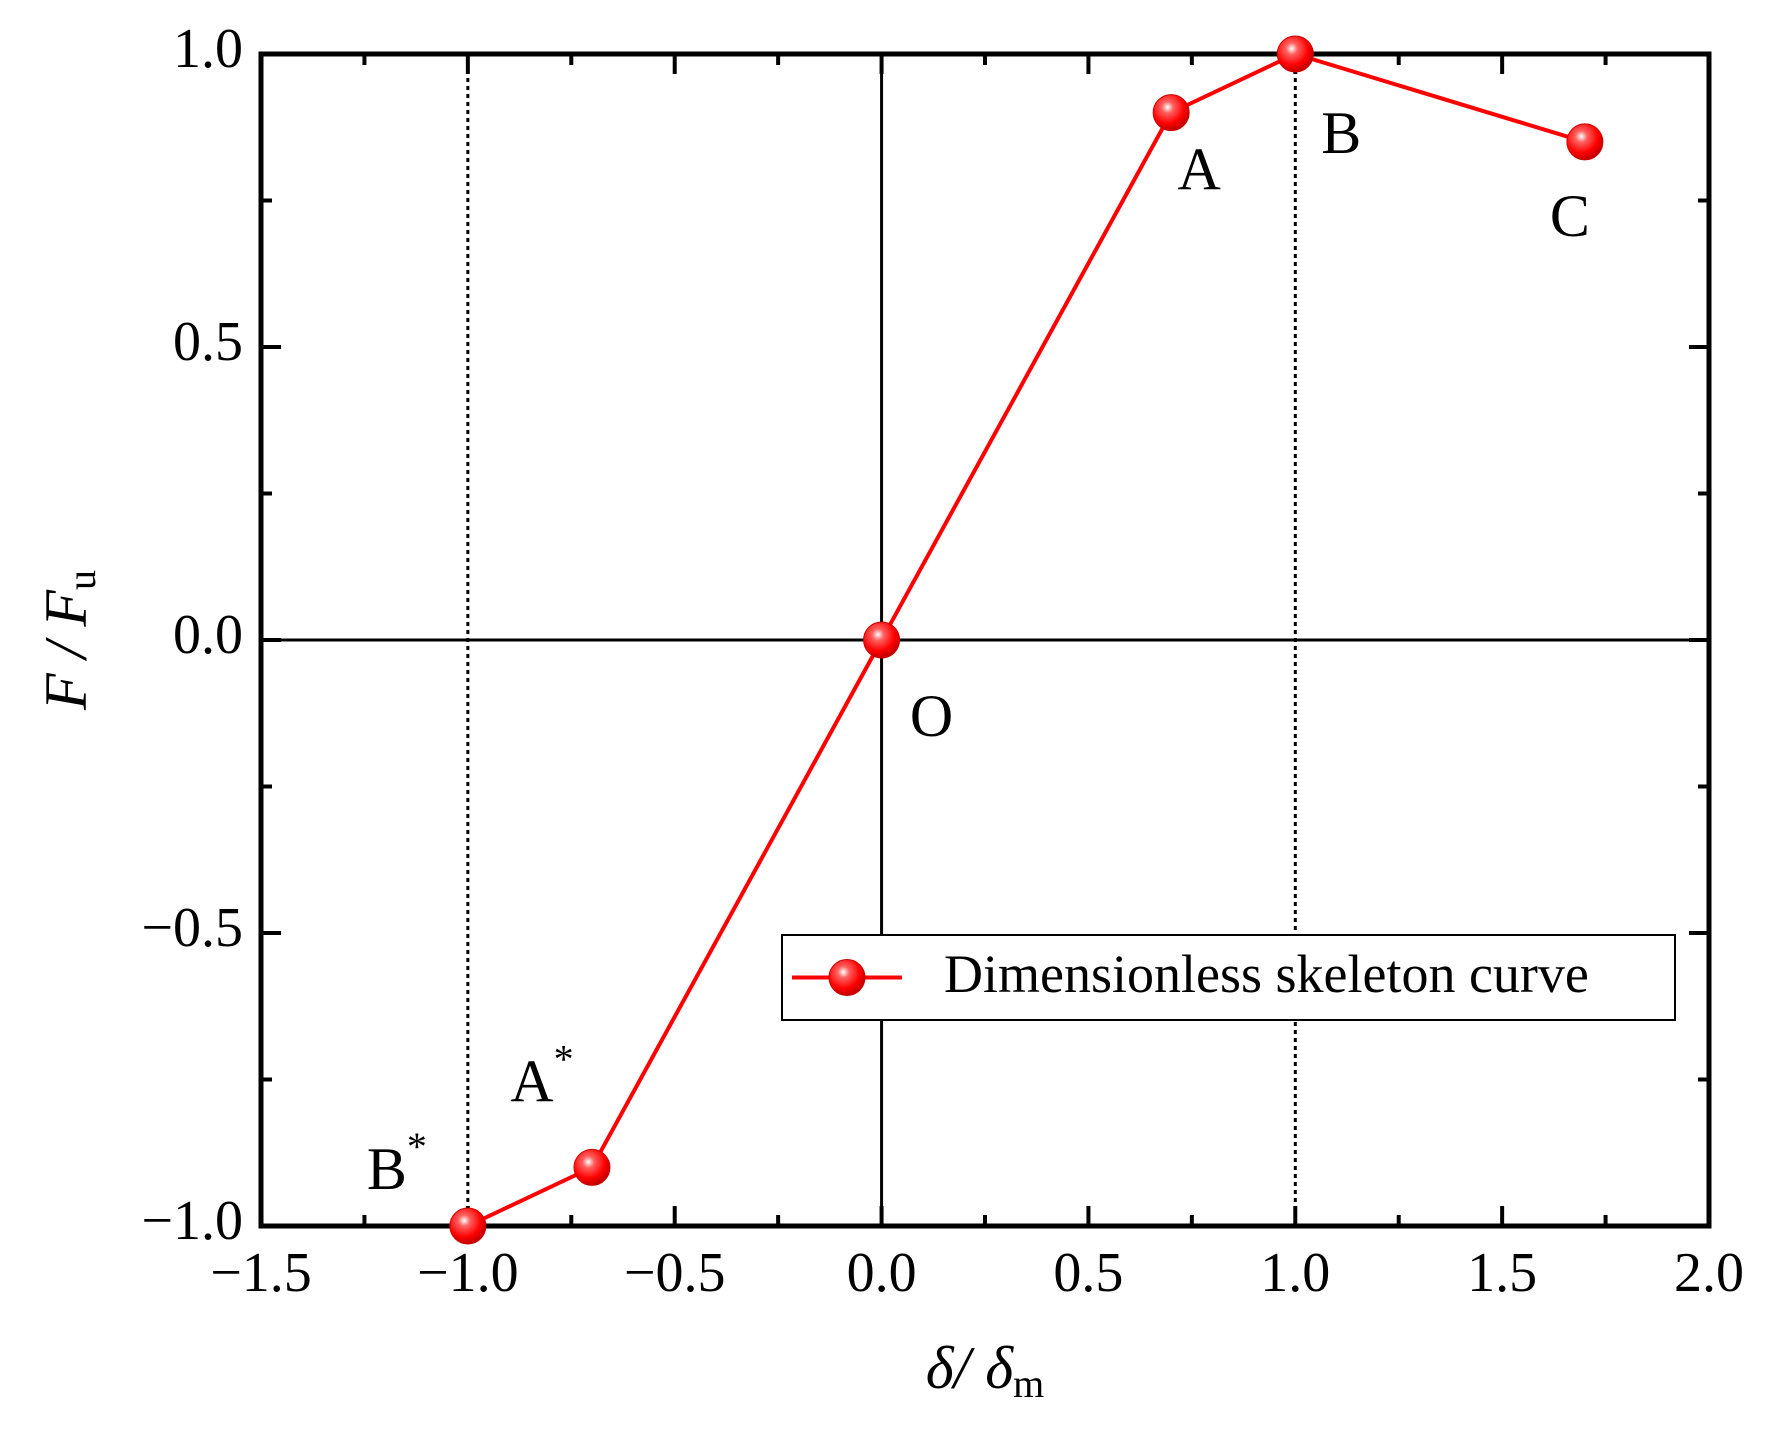 The width and height of the screenshot is (1768, 1440). I want to click on point-label: C, so click(1570, 216).